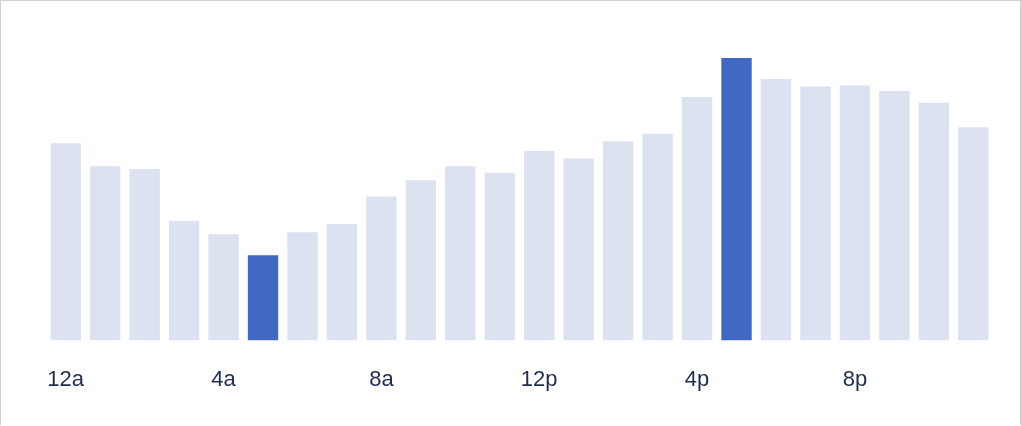 This screenshot has height=426, width=1021. I want to click on x-tick-label: 8a, so click(382, 378).